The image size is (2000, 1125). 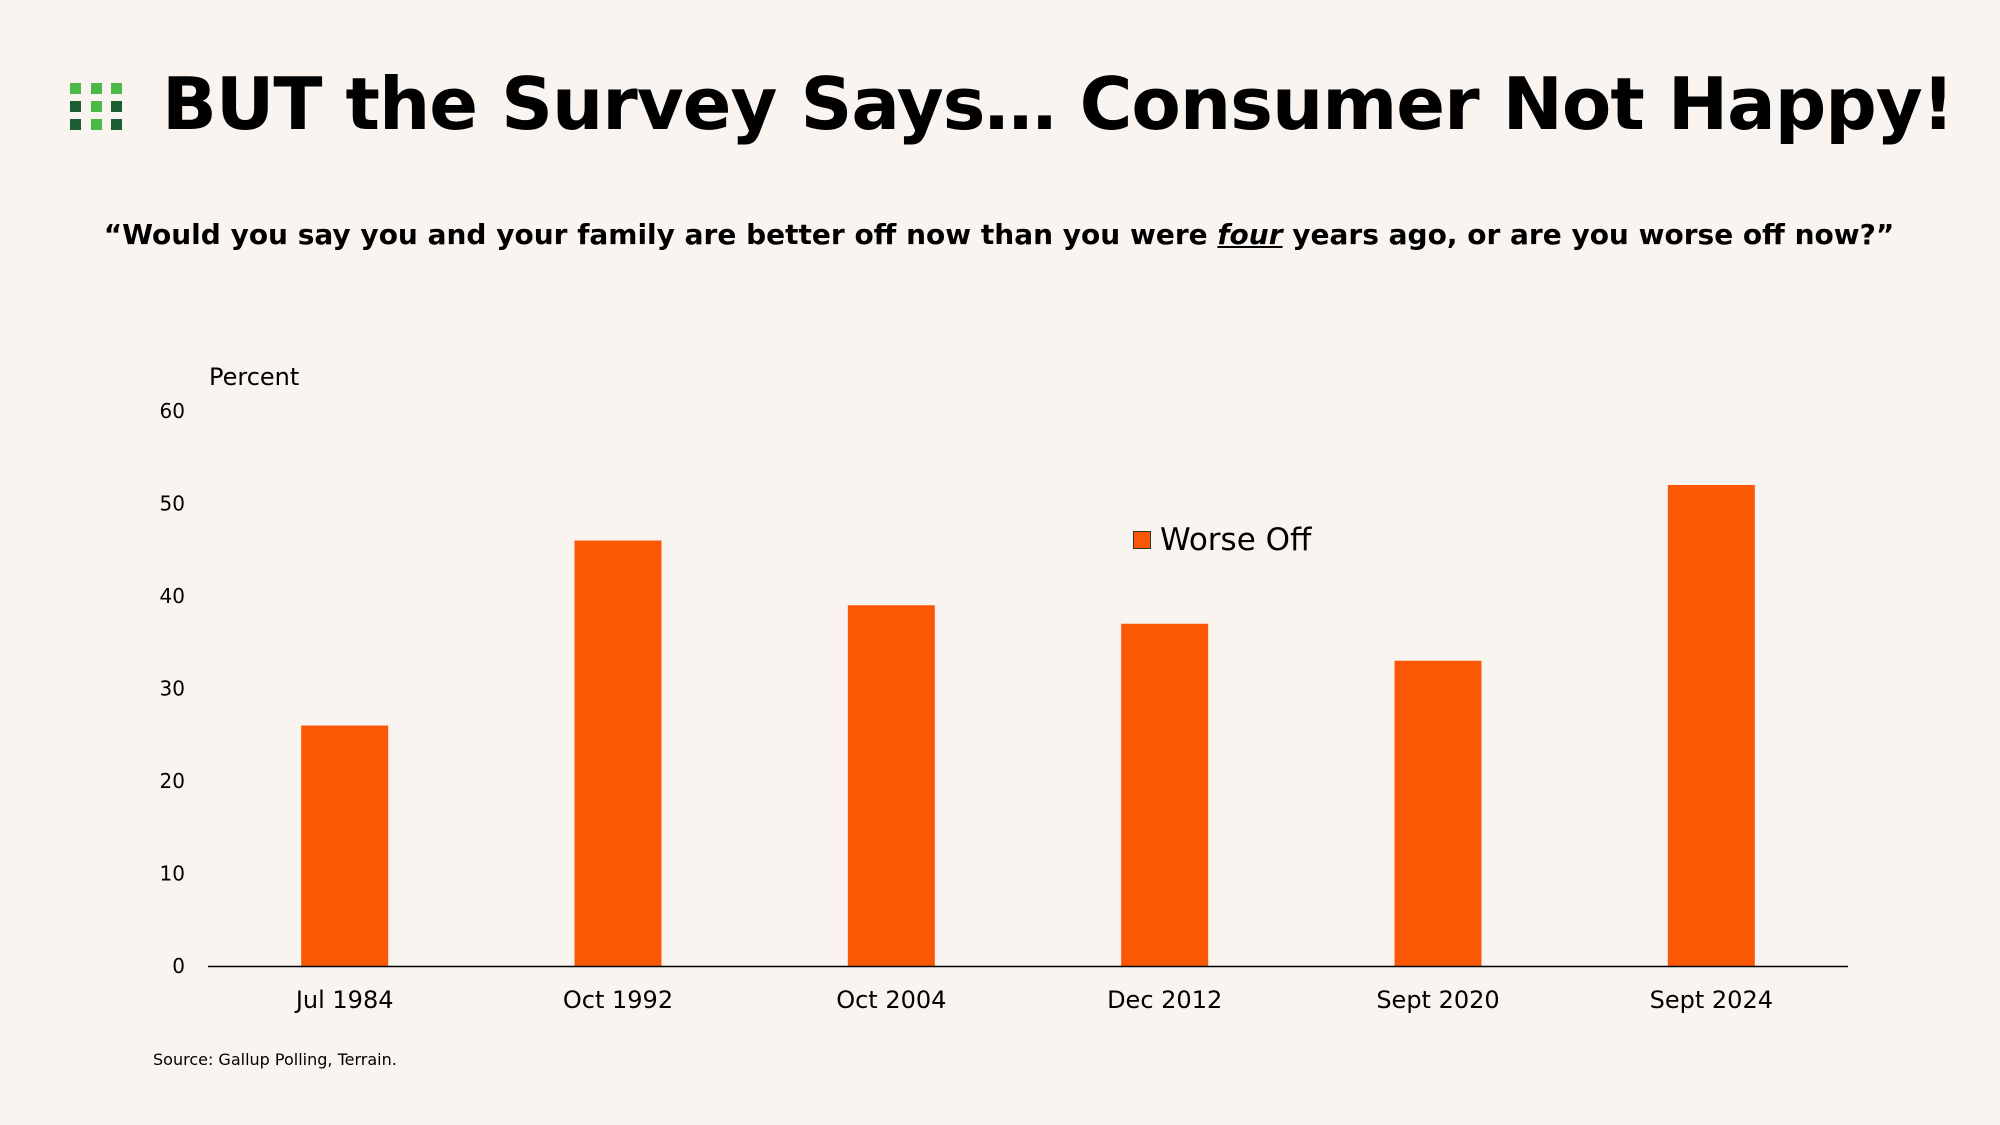 I want to click on y-tick-label: 0, so click(x=178, y=966).